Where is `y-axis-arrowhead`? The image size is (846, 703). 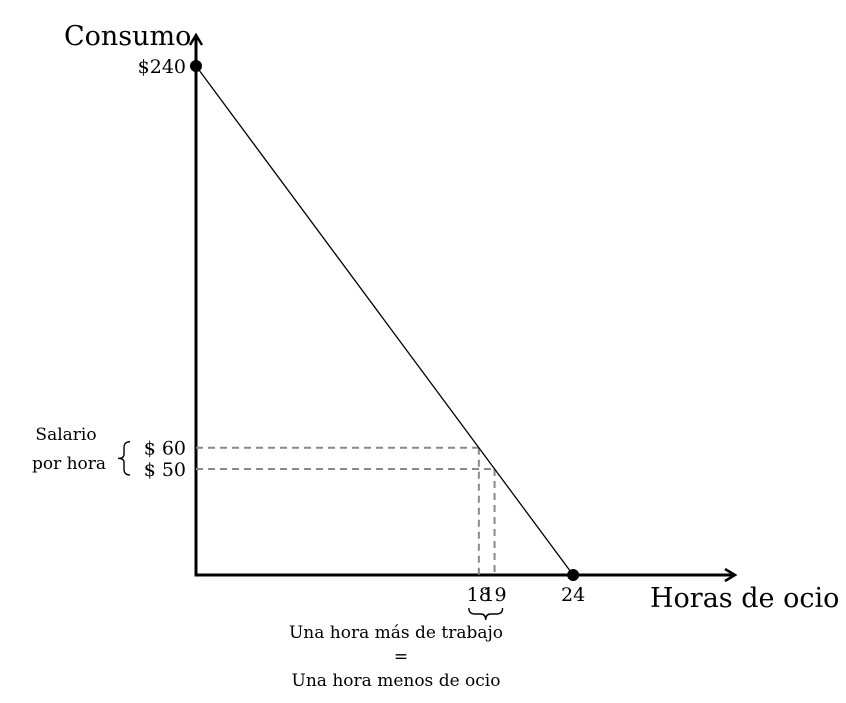 y-axis-arrowhead is located at coordinates (196, 39).